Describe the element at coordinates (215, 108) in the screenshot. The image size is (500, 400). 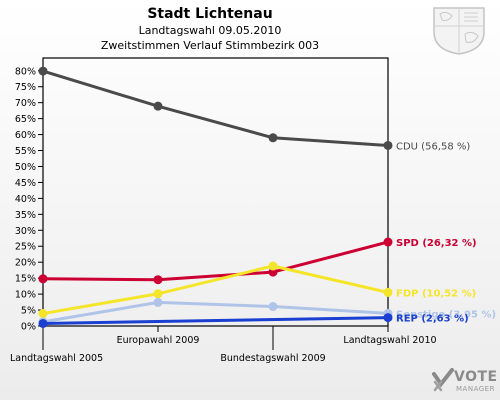
I see `series-line-cdu` at that location.